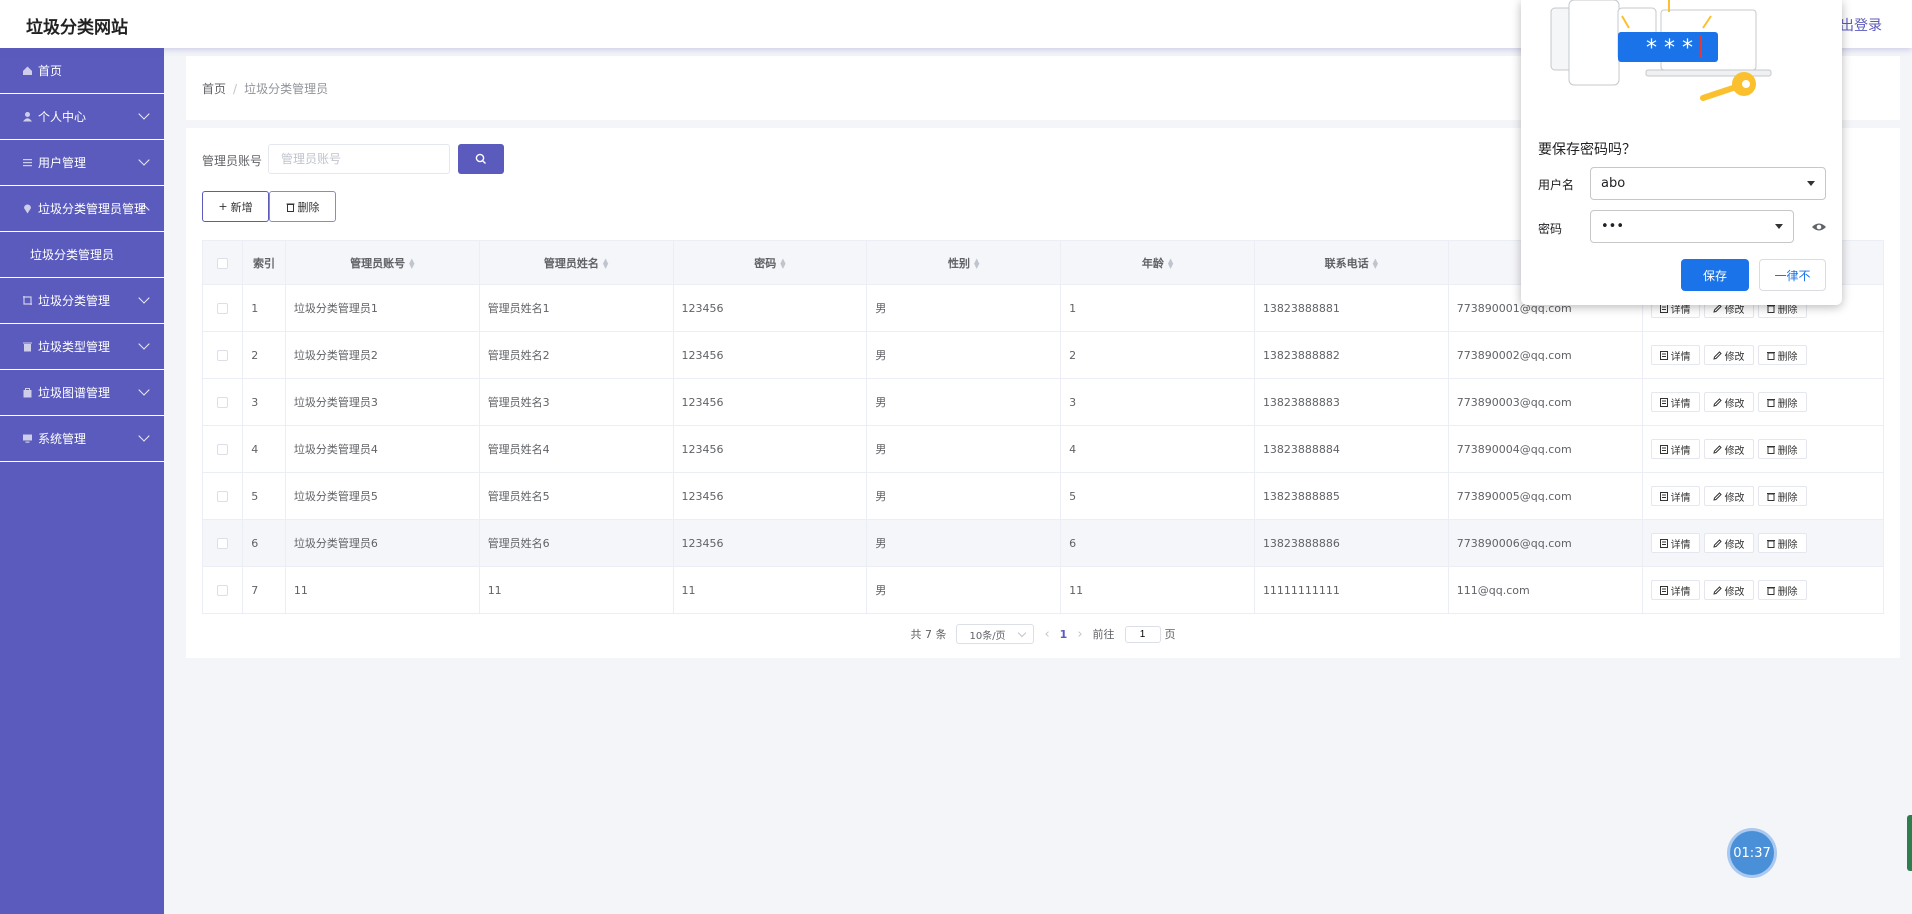 The image size is (1912, 914). I want to click on table-cell: 11, so click(576, 590).